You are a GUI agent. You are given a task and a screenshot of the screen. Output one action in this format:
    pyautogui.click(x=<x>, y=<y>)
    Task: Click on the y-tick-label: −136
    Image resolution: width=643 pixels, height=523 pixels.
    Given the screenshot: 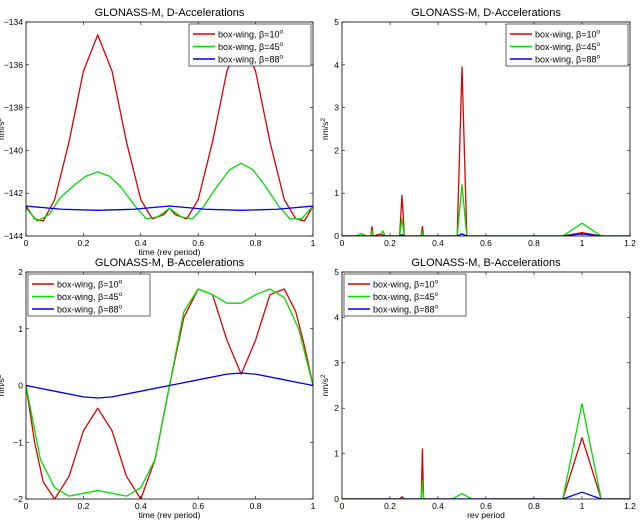 What is the action you would take?
    pyautogui.click(x=13, y=65)
    